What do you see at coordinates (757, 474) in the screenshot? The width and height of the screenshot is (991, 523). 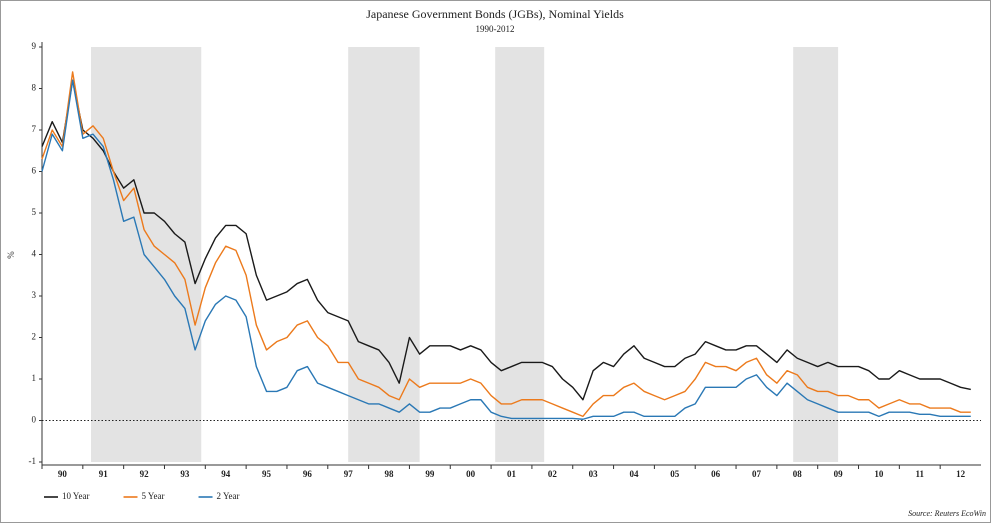 I see `x-tick-label: 07` at bounding box center [757, 474].